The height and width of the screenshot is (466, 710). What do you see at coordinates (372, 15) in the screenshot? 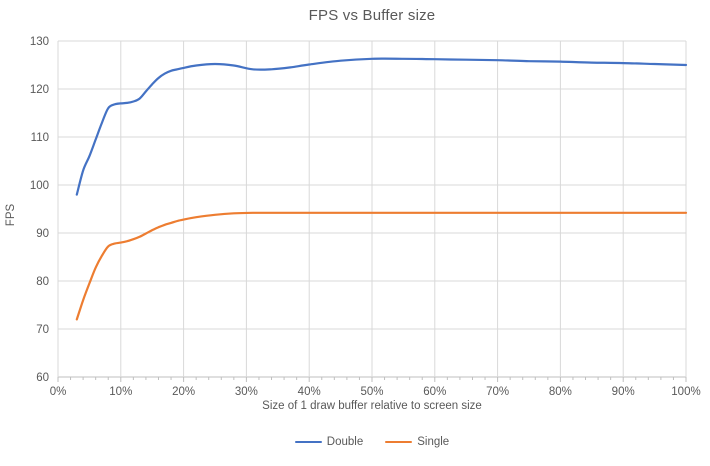
I see `chart-title: FPS vs Buffer size` at bounding box center [372, 15].